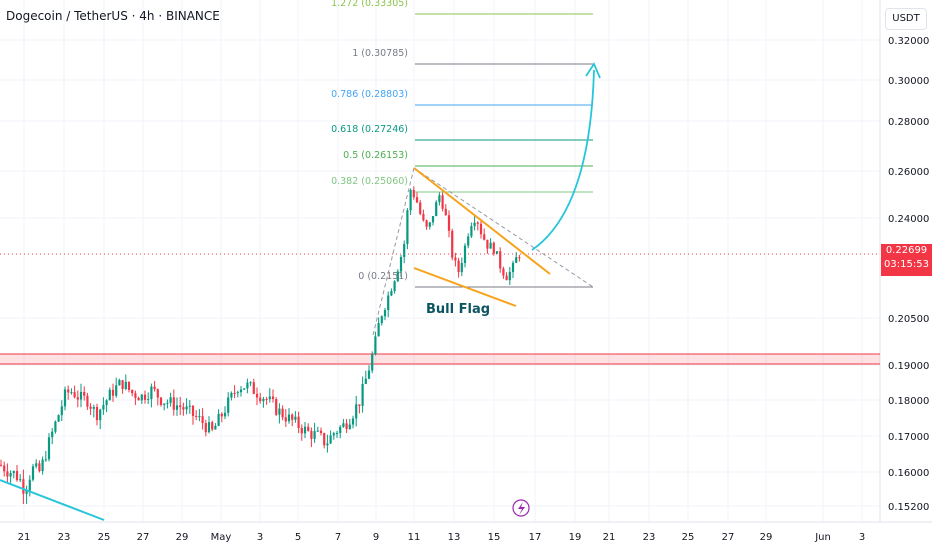 The width and height of the screenshot is (932, 555). I want to click on support-zone, so click(440, 359).